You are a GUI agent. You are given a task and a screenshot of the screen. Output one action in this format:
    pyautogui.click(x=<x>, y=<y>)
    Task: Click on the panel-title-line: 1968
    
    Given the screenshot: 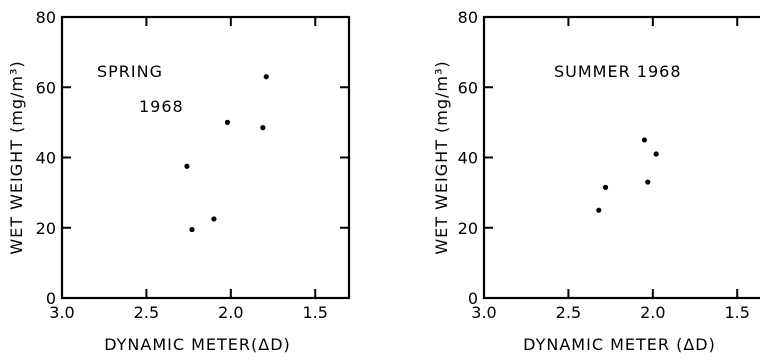 What is the action you would take?
    pyautogui.click(x=161, y=106)
    